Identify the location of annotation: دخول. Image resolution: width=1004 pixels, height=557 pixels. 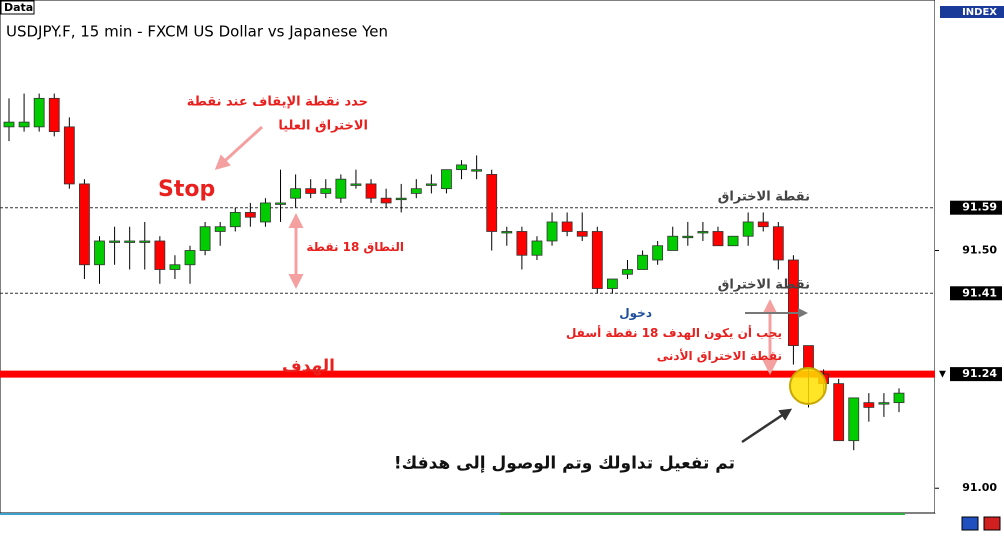
(635, 313).